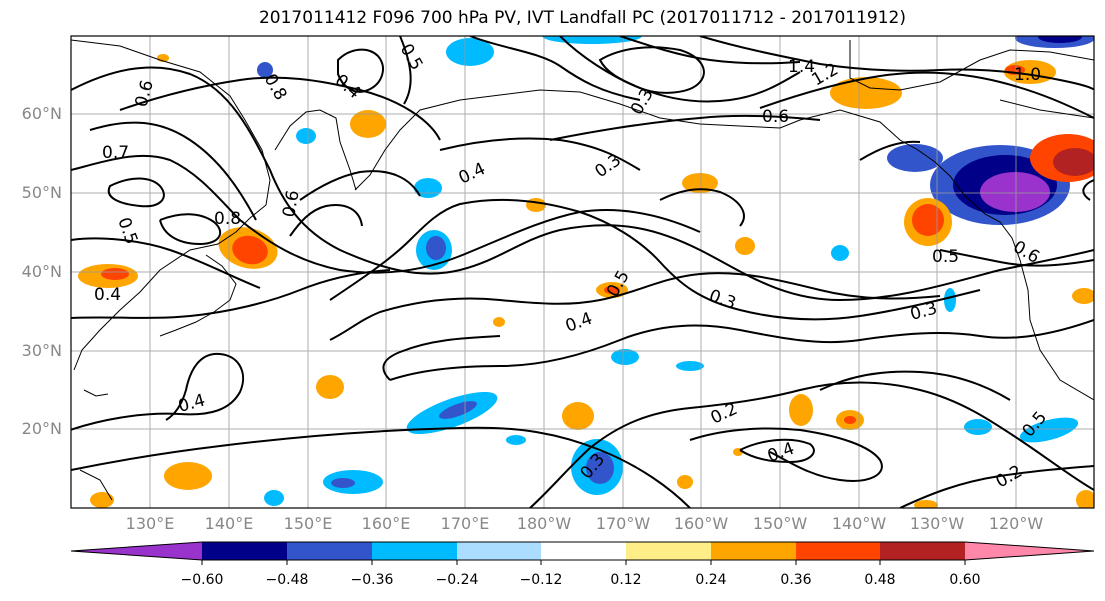 The height and width of the screenshot is (601, 1105). What do you see at coordinates (623, 523) in the screenshot?
I see `lon-label: 170°W` at bounding box center [623, 523].